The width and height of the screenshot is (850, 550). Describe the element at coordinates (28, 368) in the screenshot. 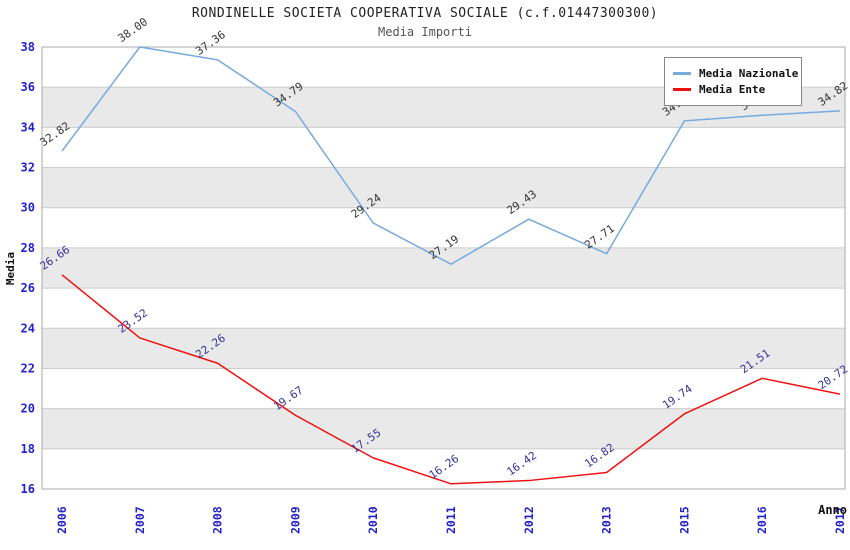

I see `y-tick-label: 22` at that location.